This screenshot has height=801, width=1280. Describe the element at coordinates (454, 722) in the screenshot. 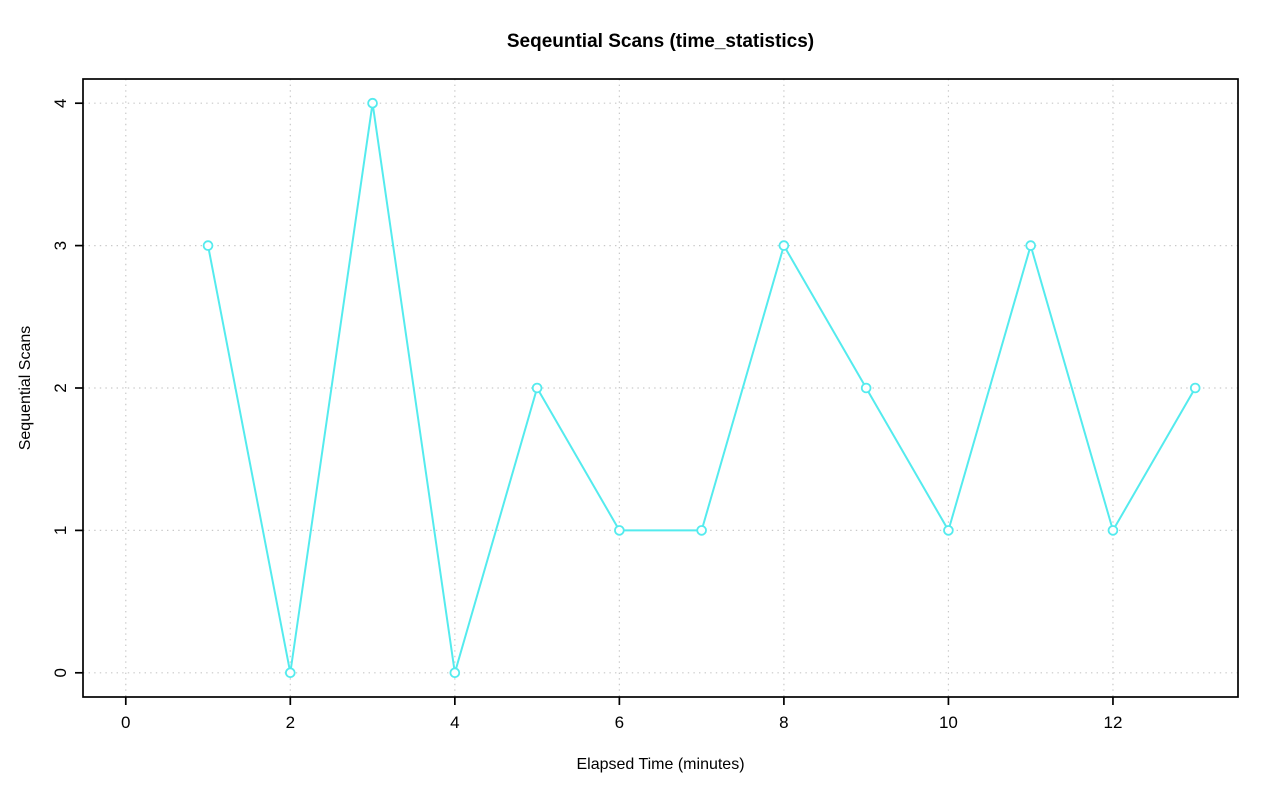

I see `x-tick-label: 4` at that location.